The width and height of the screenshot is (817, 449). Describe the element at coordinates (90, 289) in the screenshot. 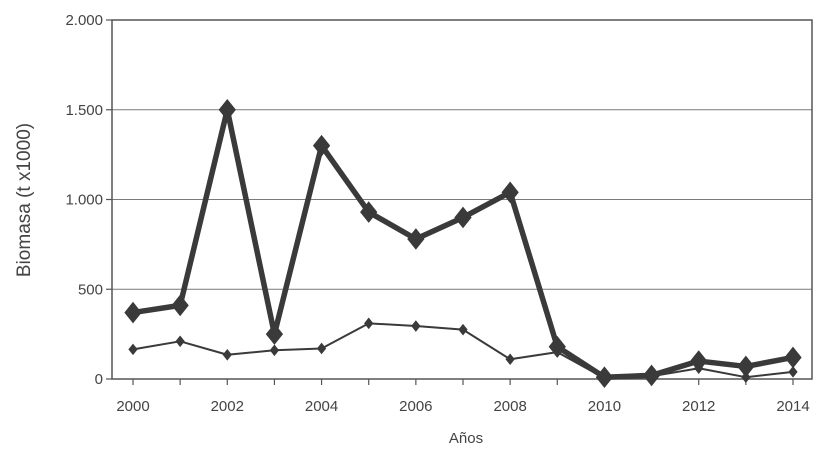

I see `y-tick-label: 500` at that location.